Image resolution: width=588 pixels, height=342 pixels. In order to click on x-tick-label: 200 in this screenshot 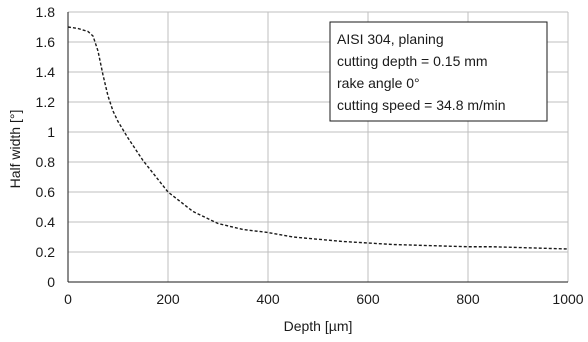, I will do `click(168, 299)`.